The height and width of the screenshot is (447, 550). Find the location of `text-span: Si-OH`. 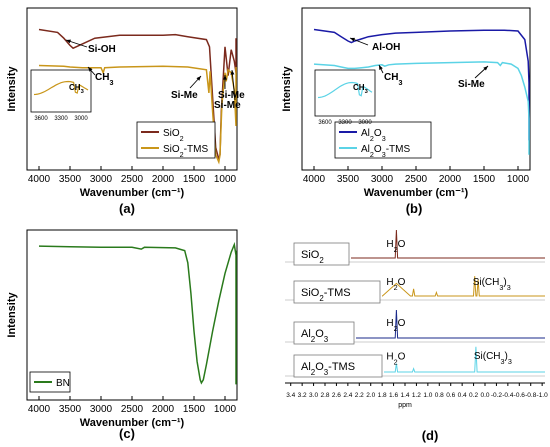

text-span: Si-OH is located at coordinates (102, 49).